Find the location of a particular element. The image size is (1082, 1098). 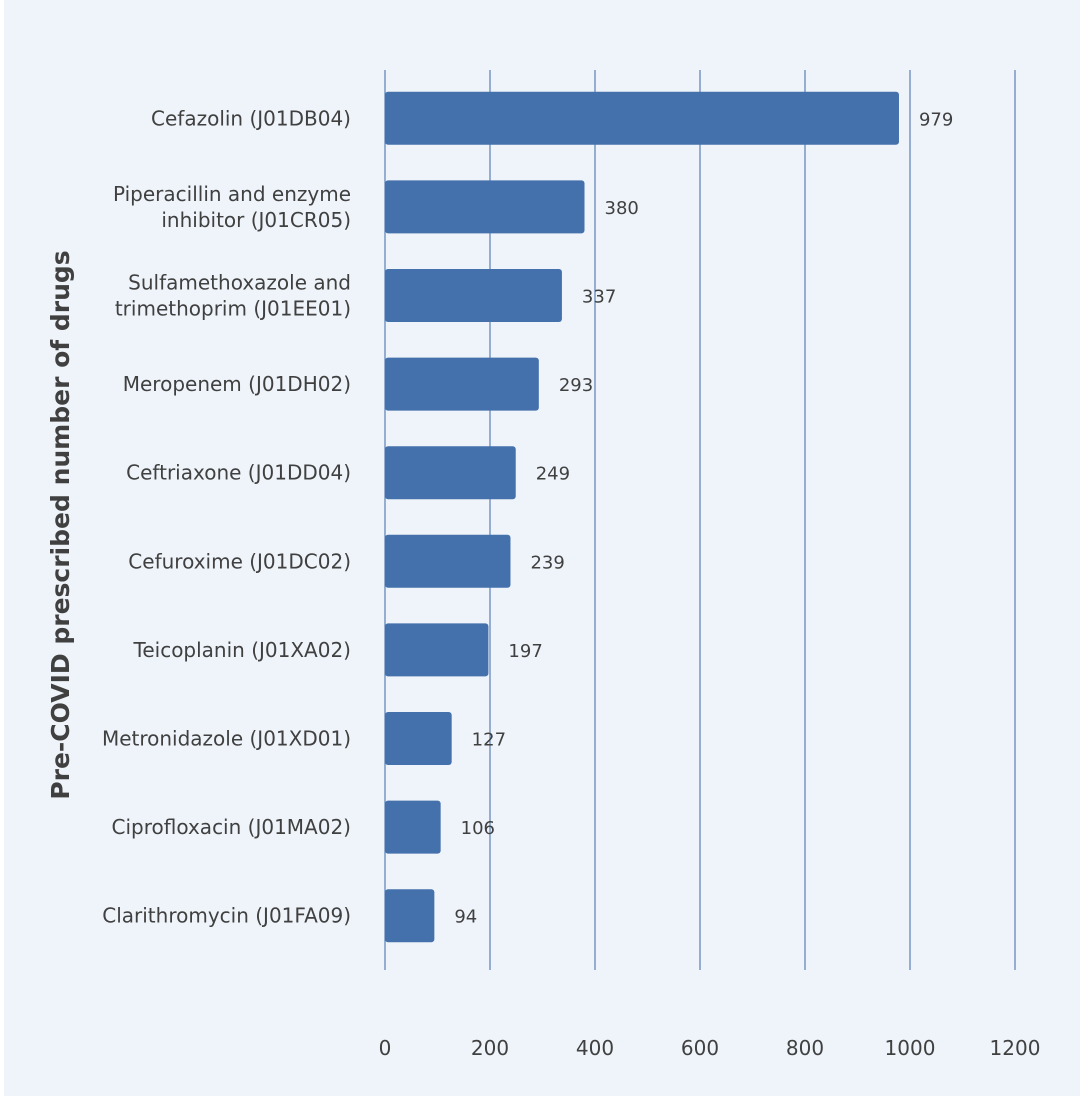

category-label: Metronidazole (J01XD01) is located at coordinates (226, 739).